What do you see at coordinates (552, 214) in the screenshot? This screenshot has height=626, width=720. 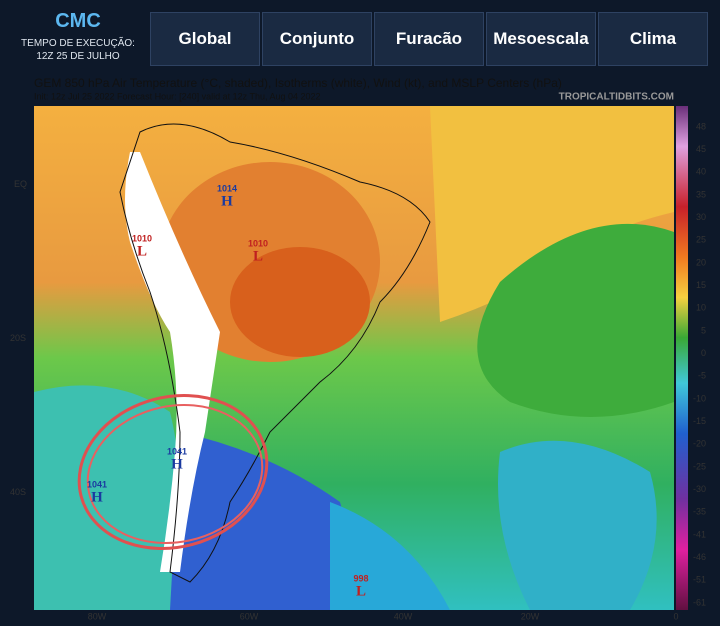 I see `warm-ocean` at bounding box center [552, 214].